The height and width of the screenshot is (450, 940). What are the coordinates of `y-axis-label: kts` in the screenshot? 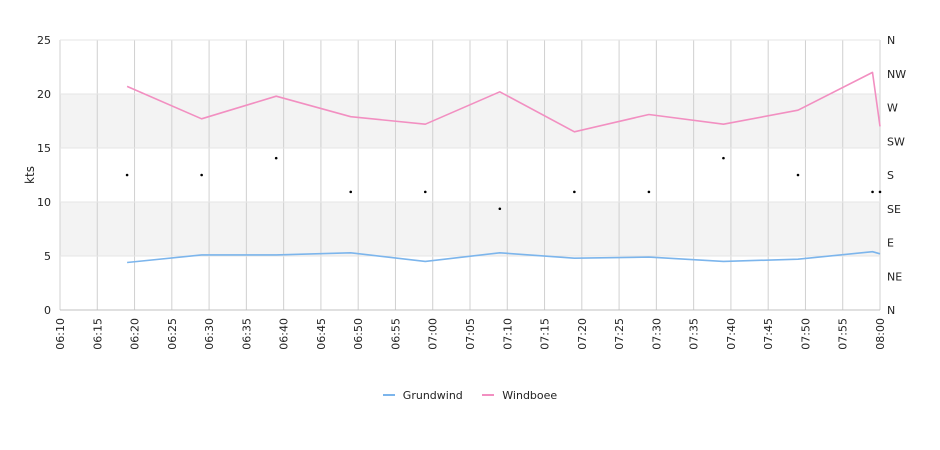 It's located at (30, 175).